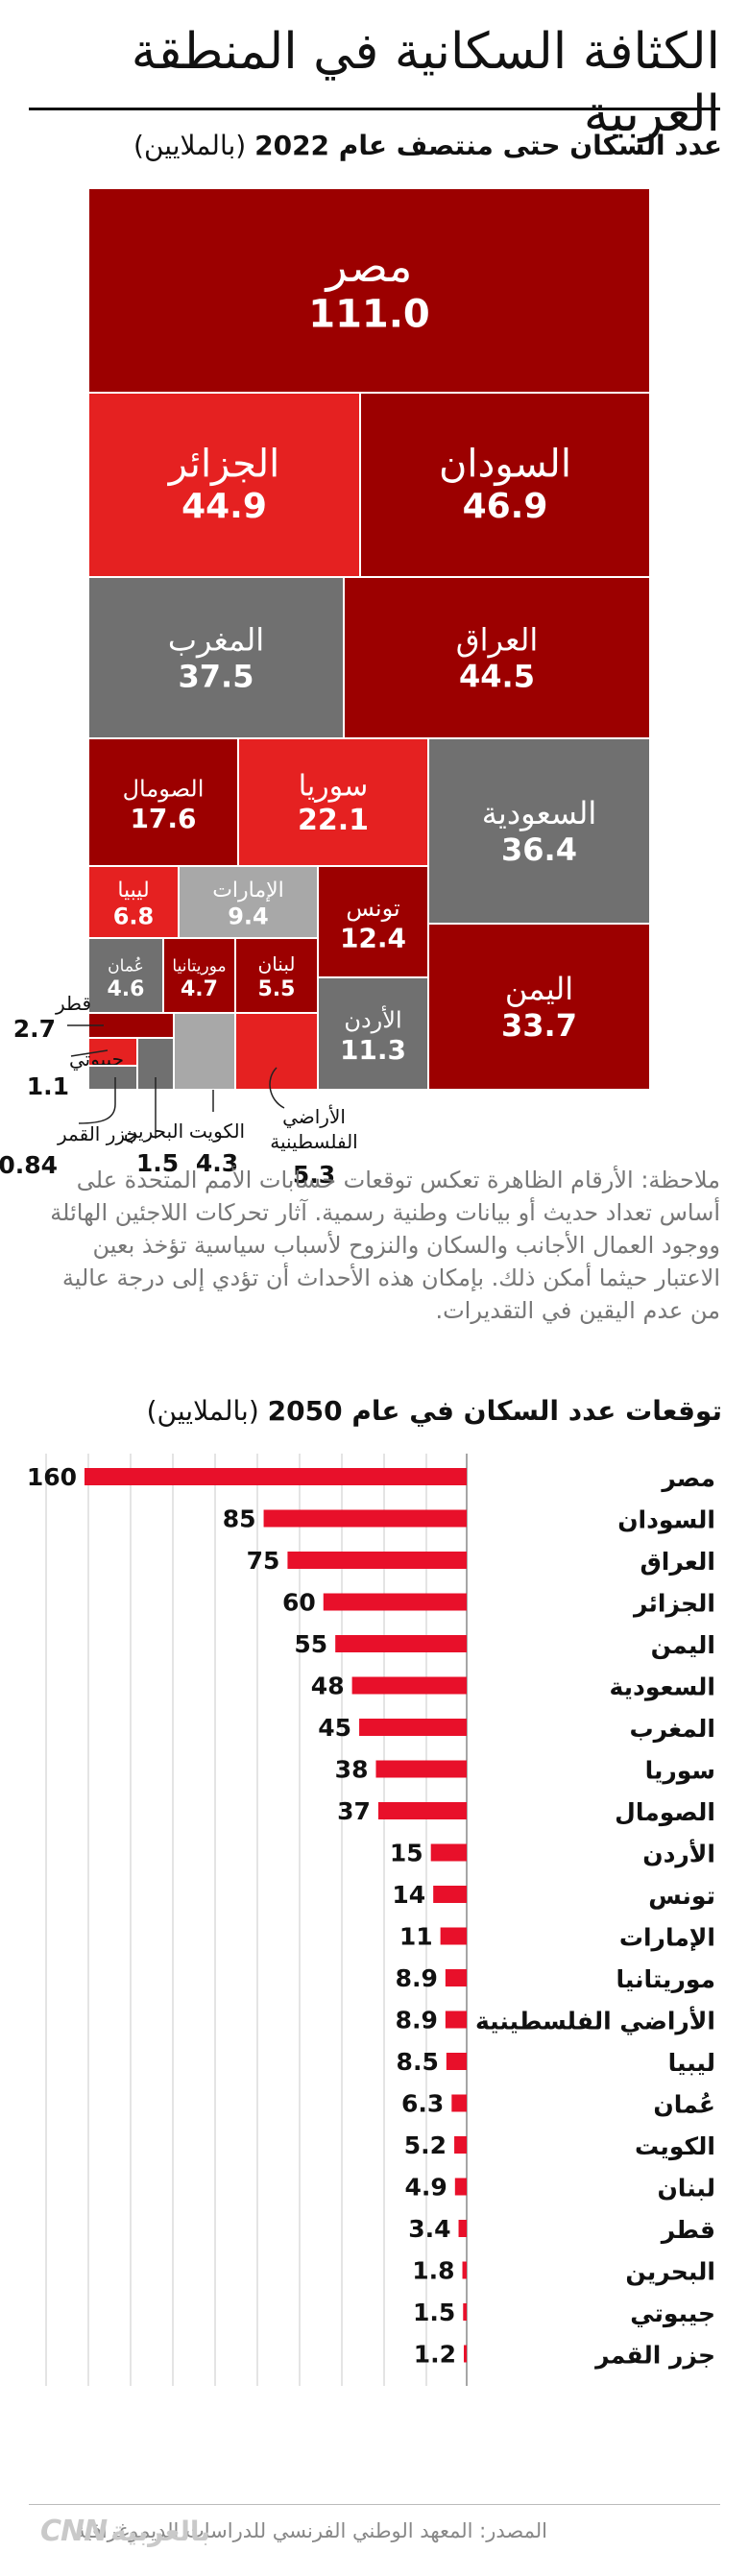 This screenshot has width=749, height=2576. What do you see at coordinates (680, 1771) in the screenshot?
I see `bar-category-label: سوريا` at bounding box center [680, 1771].